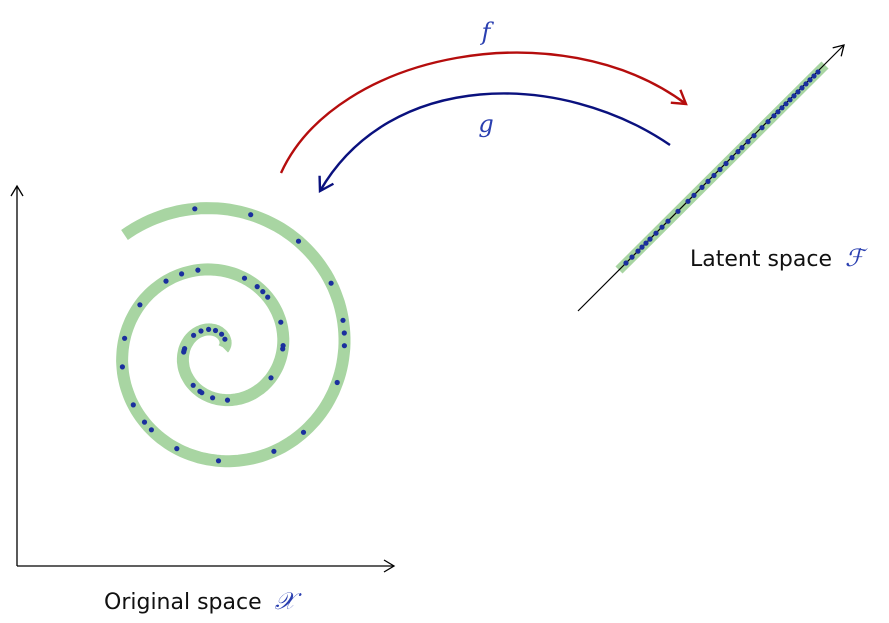 This screenshot has height=623, width=889. I want to click on spiral-manifold, so click(233, 335).